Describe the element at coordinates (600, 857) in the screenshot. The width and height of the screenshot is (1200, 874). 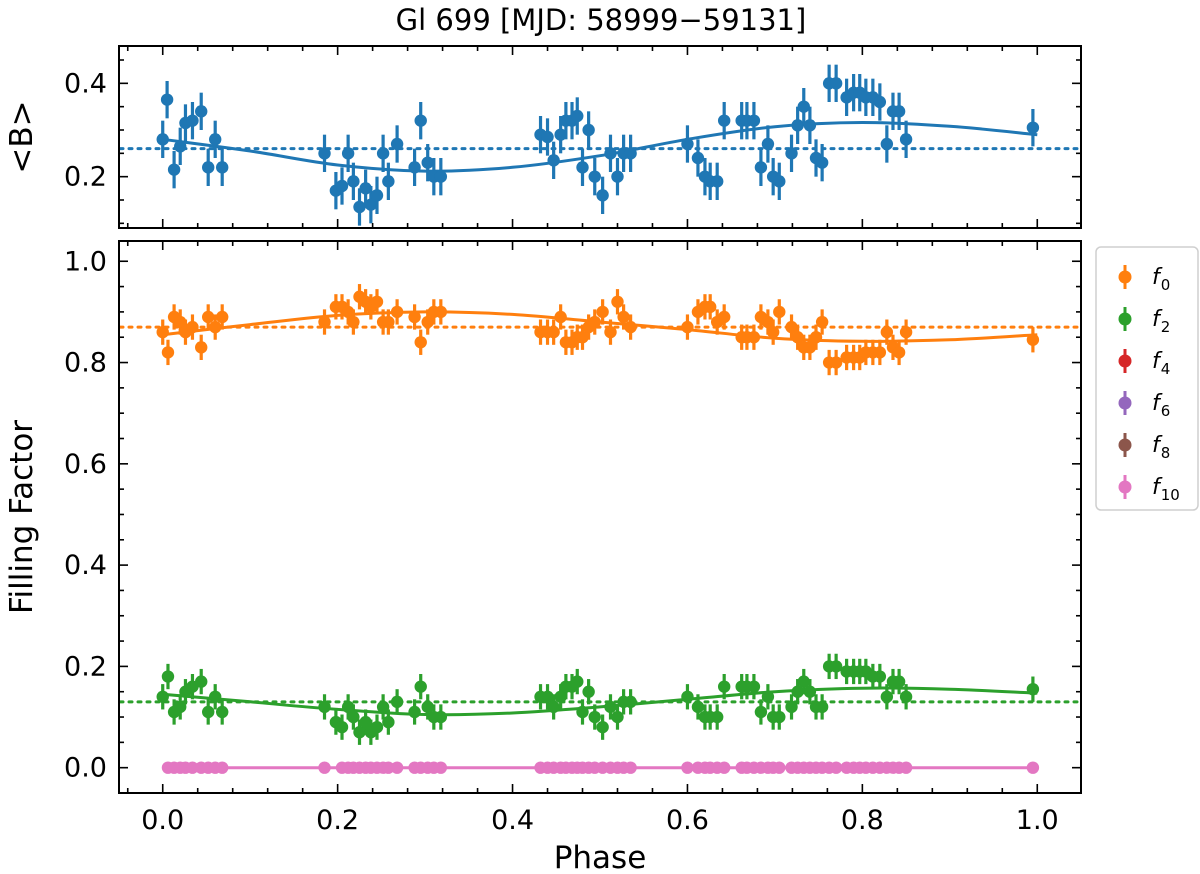
I see `x-axis-label: Phase` at that location.